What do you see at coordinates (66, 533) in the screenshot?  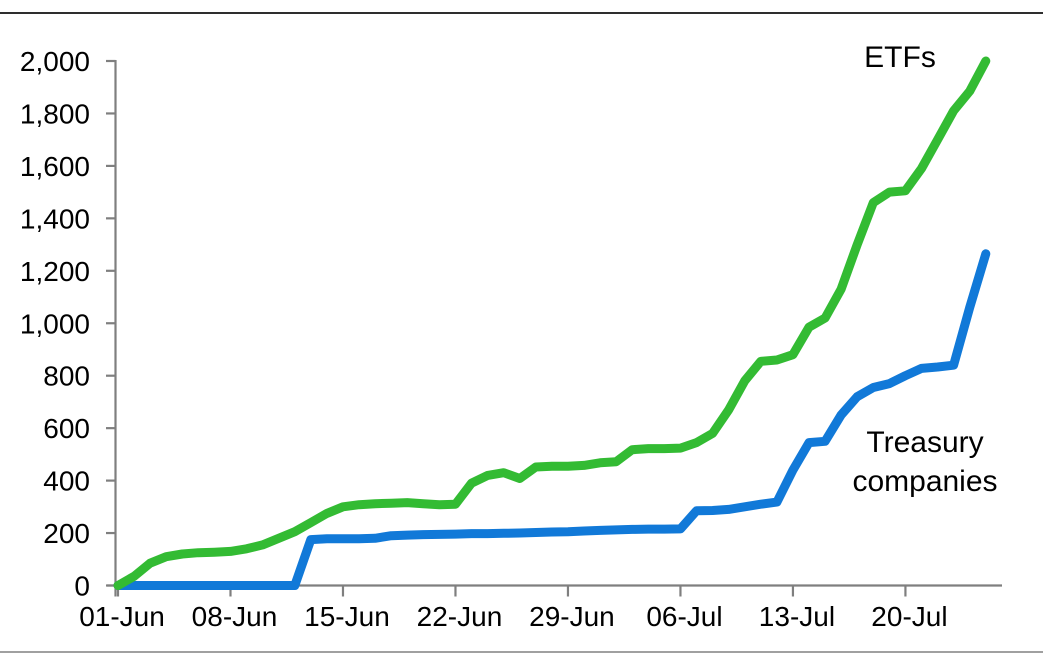 I see `y-axis-tick-label: 200` at bounding box center [66, 533].